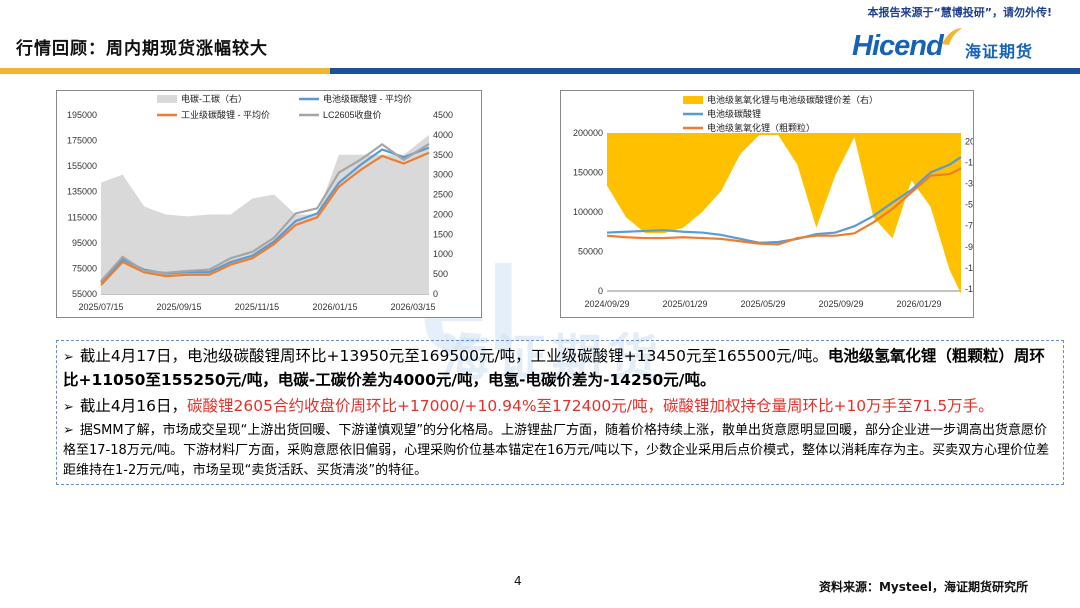 The width and height of the screenshot is (1080, 608). What do you see at coordinates (84, 294) in the screenshot?
I see `y-left-tick-label: 55000` at bounding box center [84, 294].